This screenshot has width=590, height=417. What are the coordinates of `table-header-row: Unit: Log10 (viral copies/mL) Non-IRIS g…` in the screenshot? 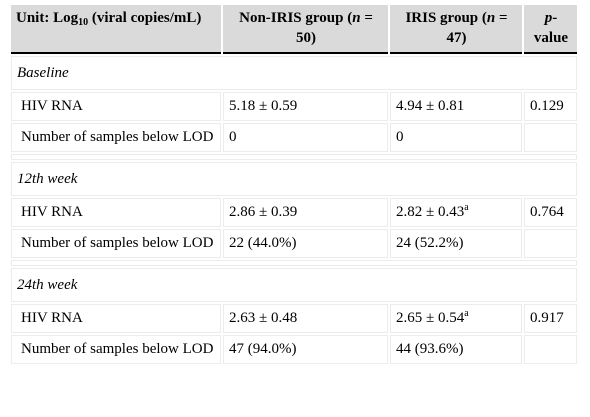 It's located at (294, 29).